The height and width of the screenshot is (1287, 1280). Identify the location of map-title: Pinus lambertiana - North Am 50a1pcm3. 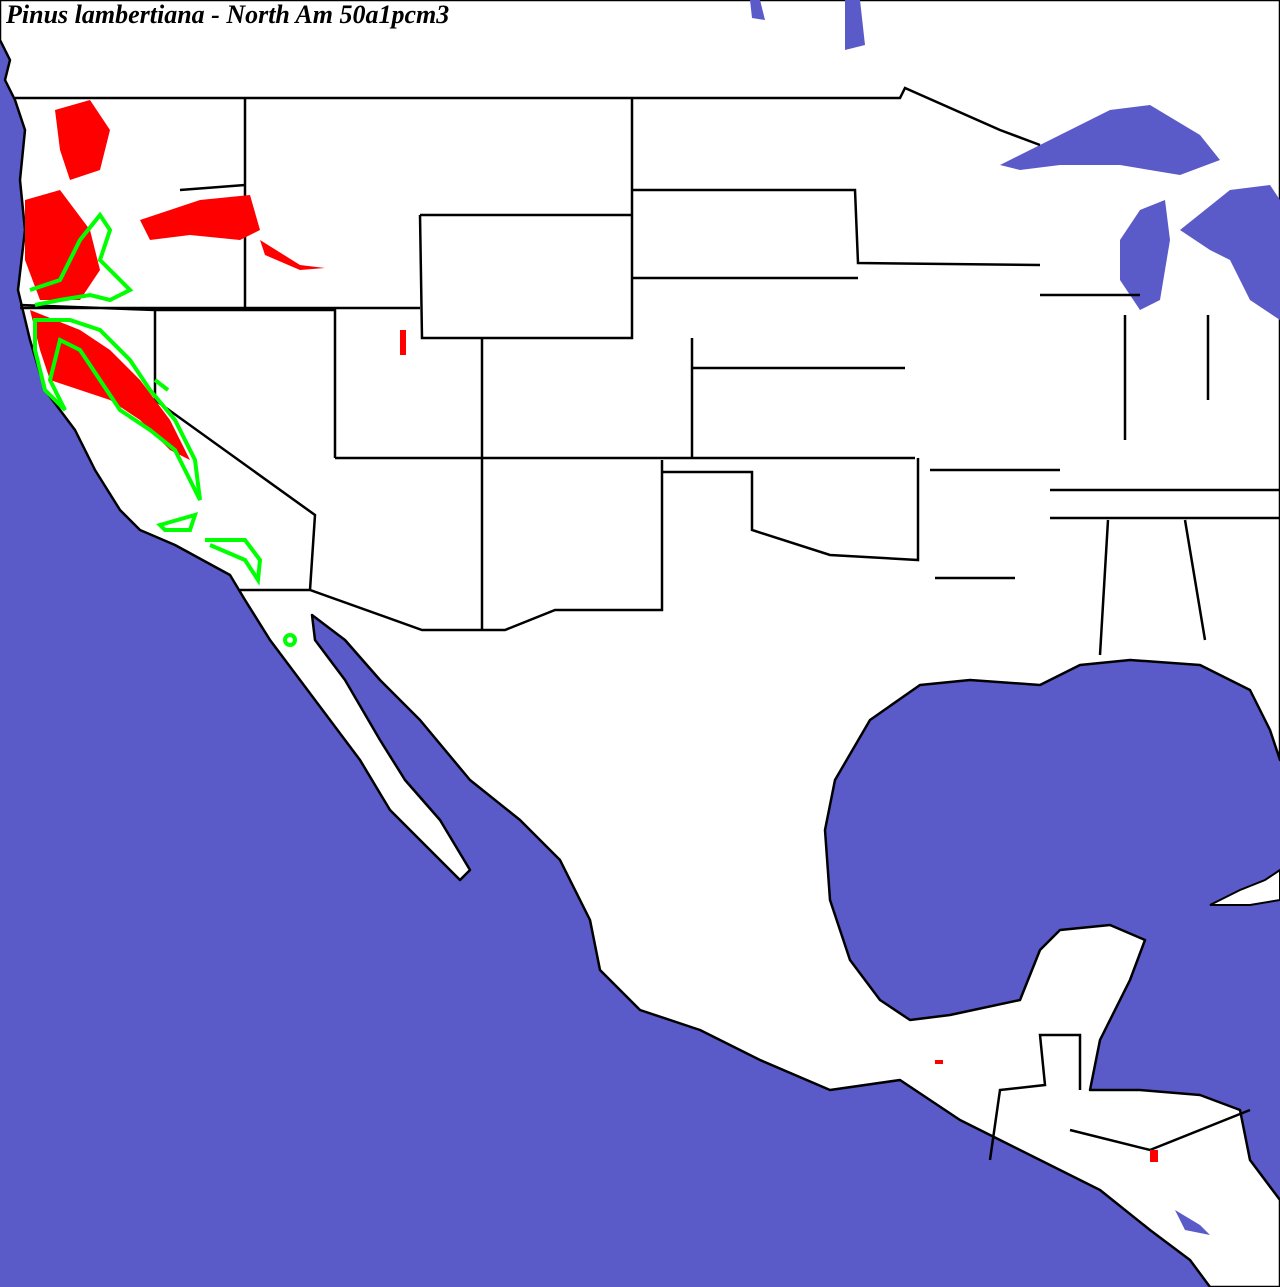
(228, 14).